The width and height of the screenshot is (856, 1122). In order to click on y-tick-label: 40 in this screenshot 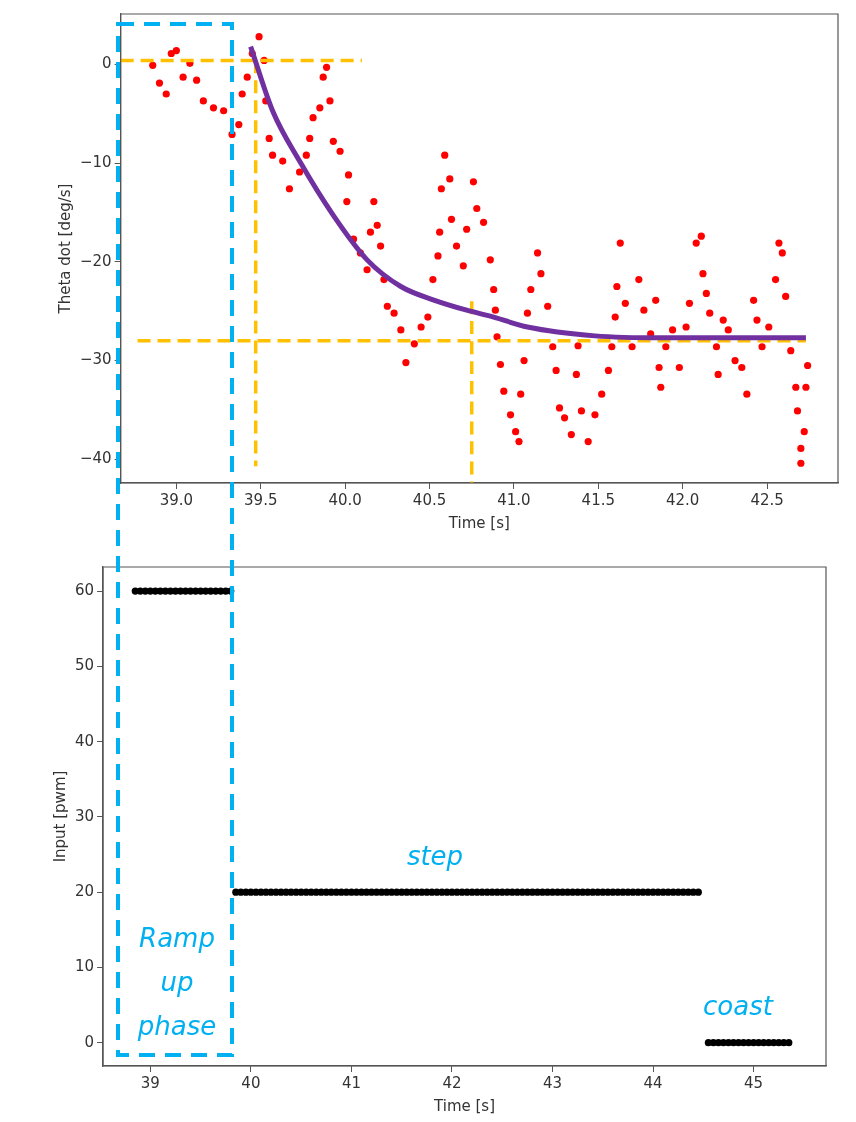, I will do `click(84, 740)`.